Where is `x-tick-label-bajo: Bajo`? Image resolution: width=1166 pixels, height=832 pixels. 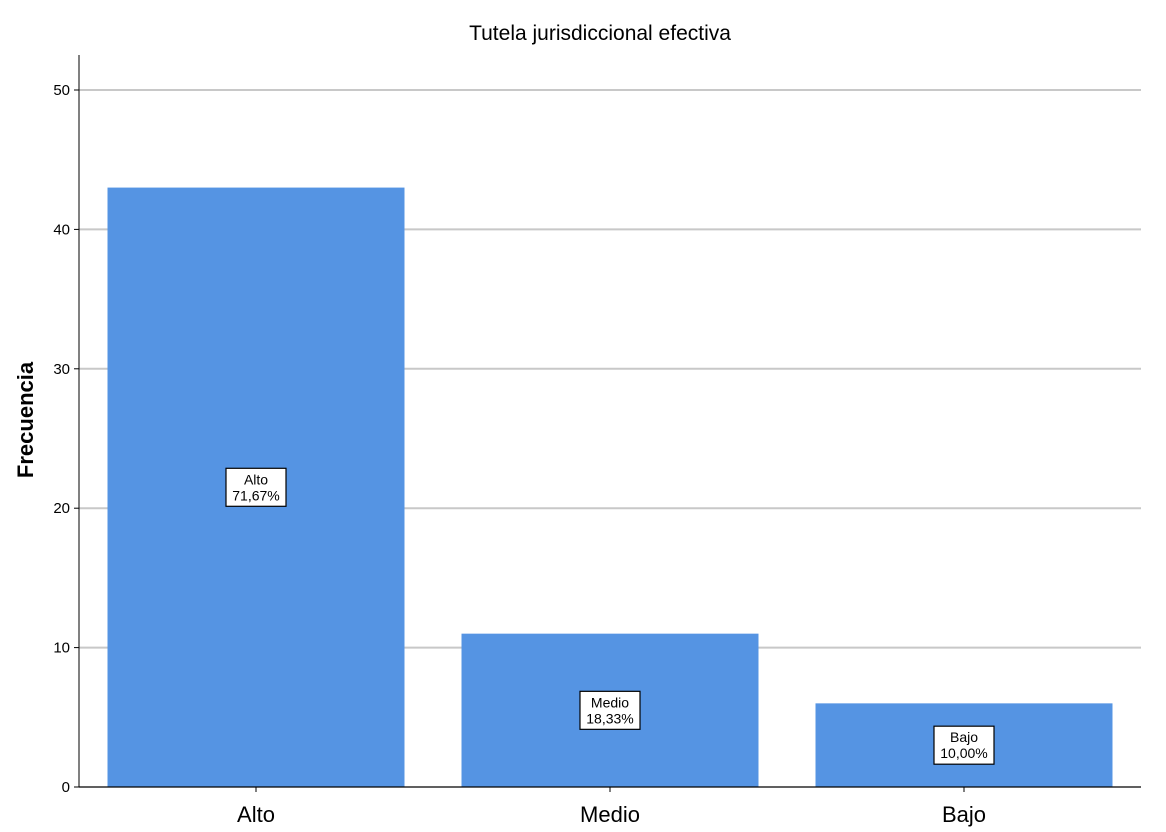 x-tick-label-bajo: Bajo is located at coordinates (964, 814).